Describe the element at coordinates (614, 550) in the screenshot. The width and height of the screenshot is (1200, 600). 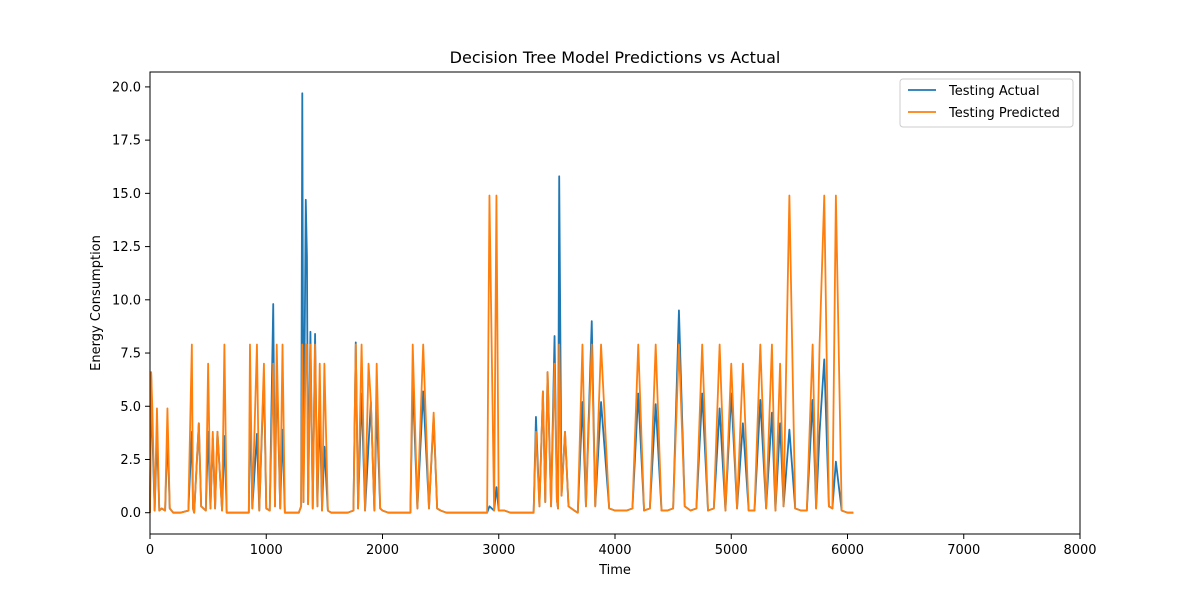
I see `x-tick-label: 4000` at that location.